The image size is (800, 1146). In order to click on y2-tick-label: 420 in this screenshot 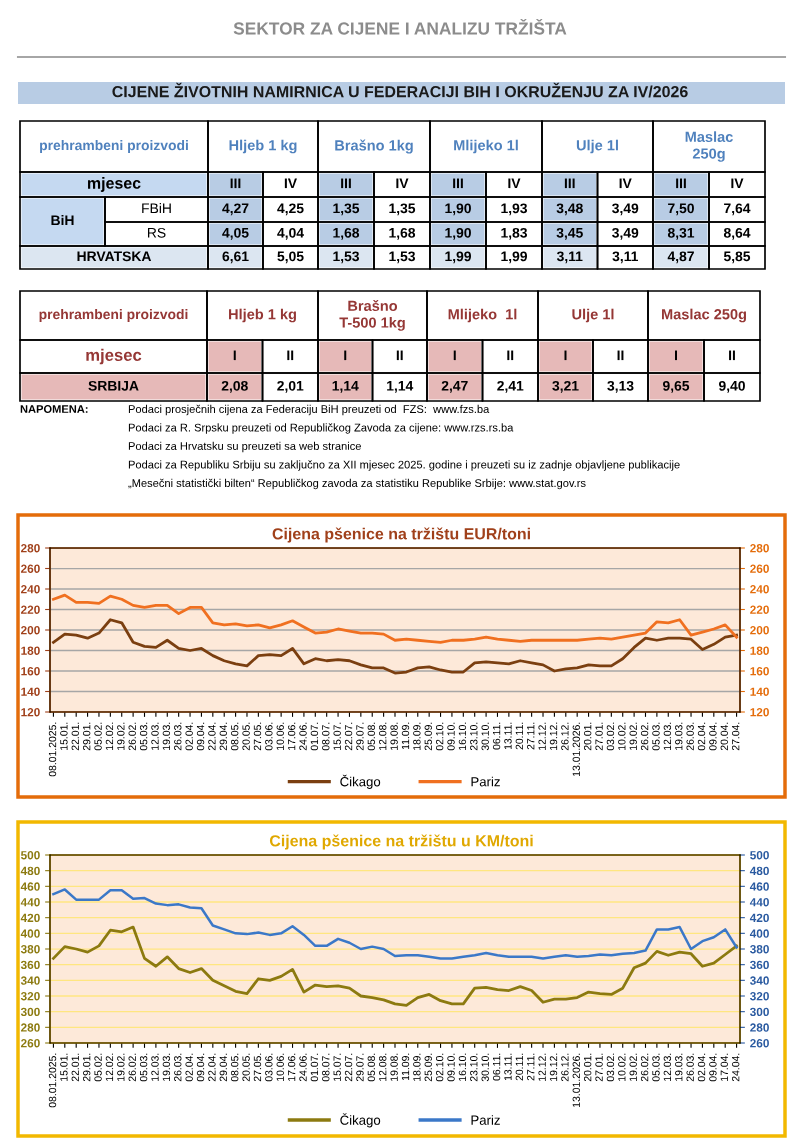, I will do `click(759, 918)`.